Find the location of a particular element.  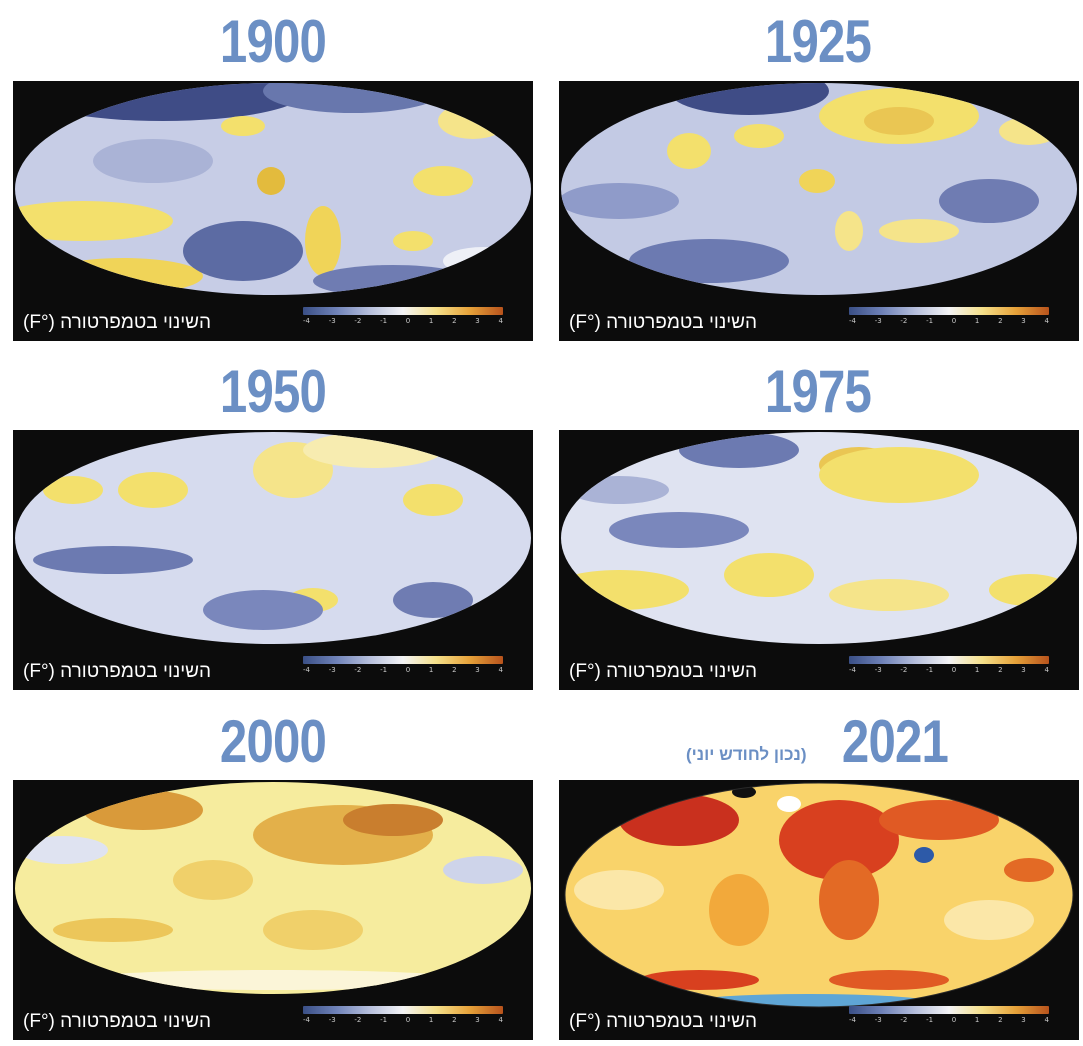

world-map-2000 is located at coordinates (273, 888).